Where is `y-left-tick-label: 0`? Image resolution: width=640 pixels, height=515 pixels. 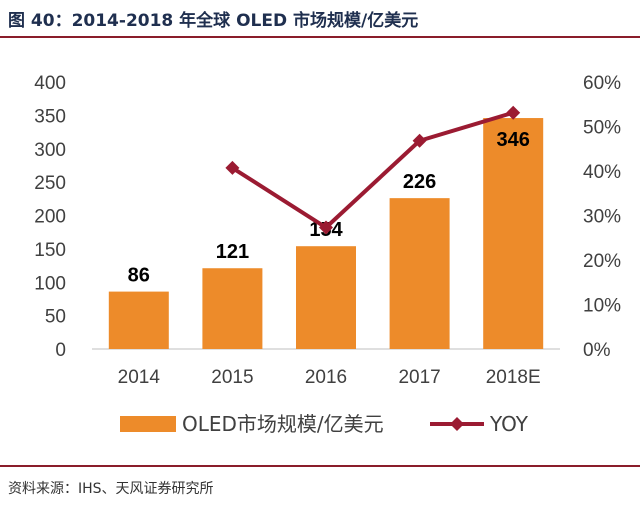
y-left-tick-label: 0 is located at coordinates (60, 350).